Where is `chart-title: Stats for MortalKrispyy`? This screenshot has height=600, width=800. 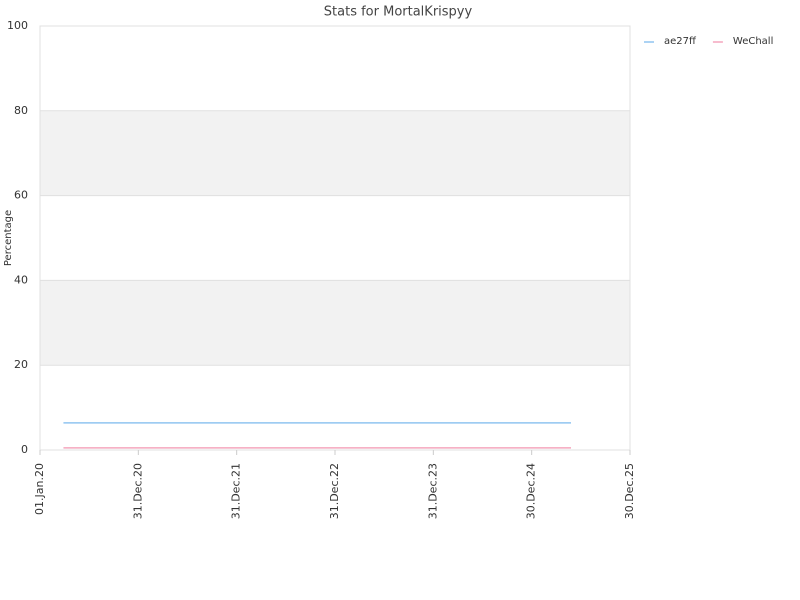 chart-title: Stats for MortalKrispyy is located at coordinates (398, 12).